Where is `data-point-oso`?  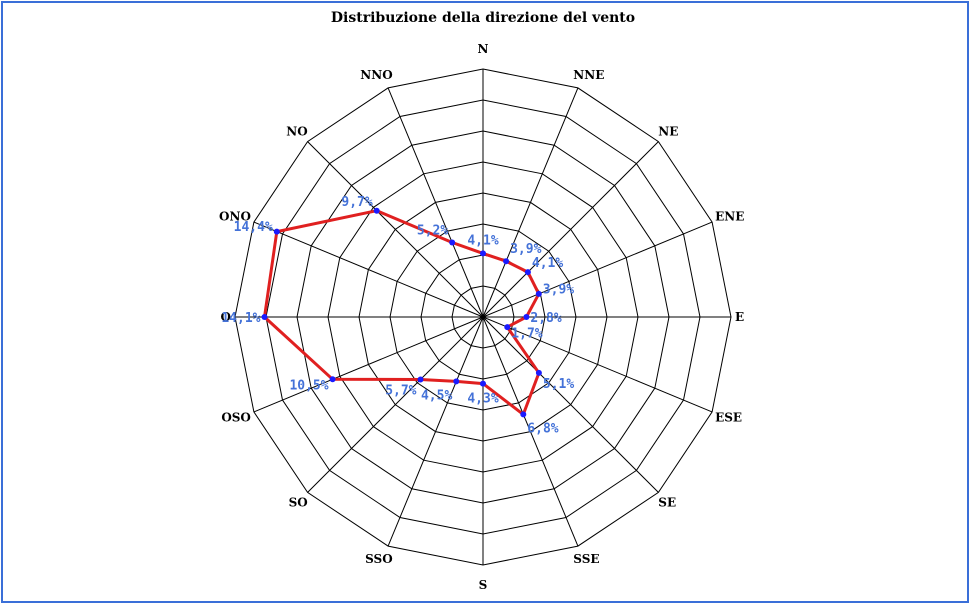 data-point-oso is located at coordinates (332, 379).